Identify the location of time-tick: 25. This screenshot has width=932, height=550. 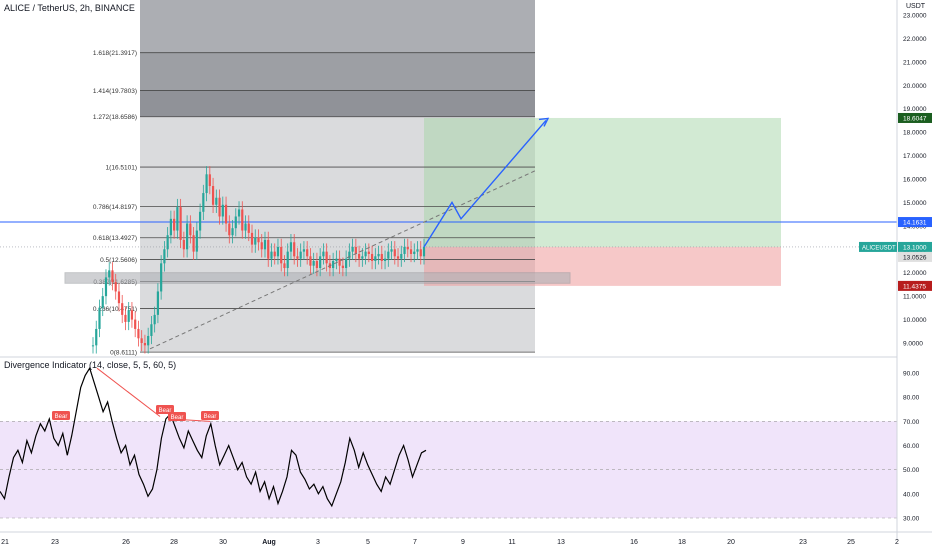
(851, 542).